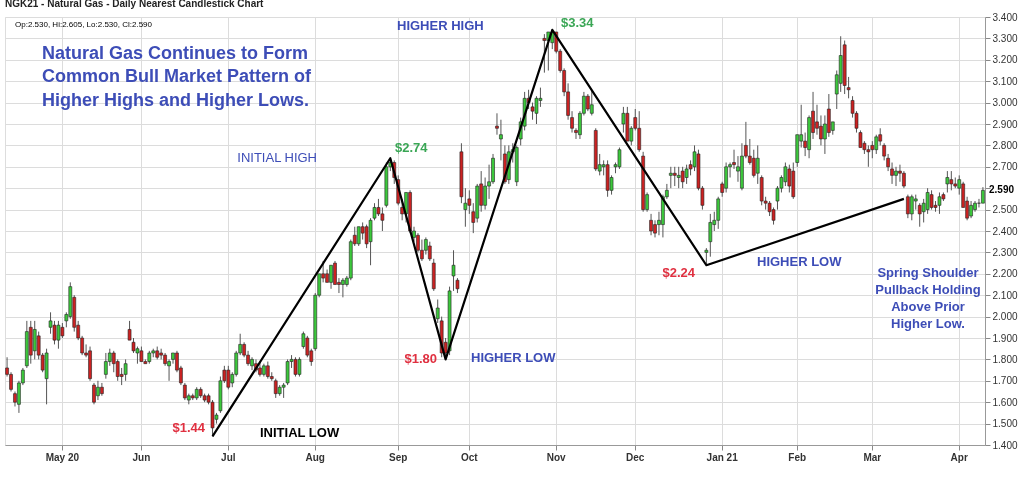 The width and height of the screenshot is (1024, 480). Describe the element at coordinates (1005, 210) in the screenshot. I see `y-tick-label: 2.500` at that location.